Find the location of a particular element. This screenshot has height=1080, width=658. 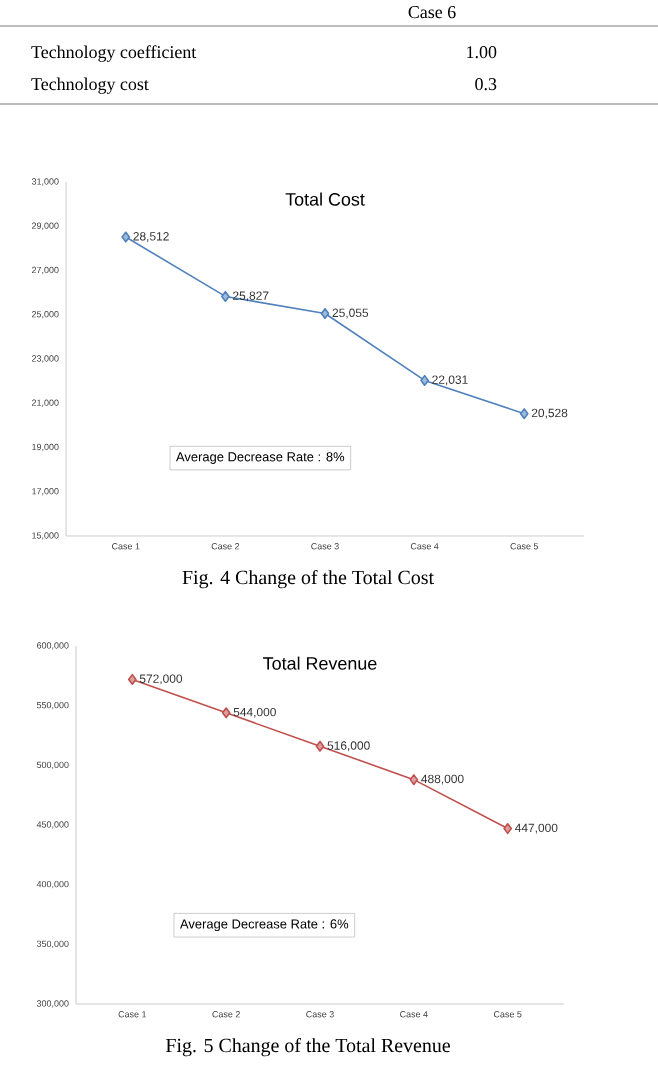

caption: Fig. 4 Change of the Total Cost is located at coordinates (308, 579).